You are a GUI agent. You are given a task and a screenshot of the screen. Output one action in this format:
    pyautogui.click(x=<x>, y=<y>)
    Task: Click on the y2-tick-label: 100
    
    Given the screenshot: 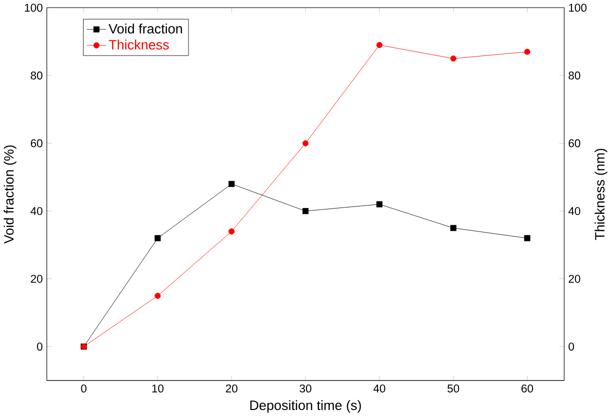 What is the action you would take?
    pyautogui.click(x=578, y=8)
    